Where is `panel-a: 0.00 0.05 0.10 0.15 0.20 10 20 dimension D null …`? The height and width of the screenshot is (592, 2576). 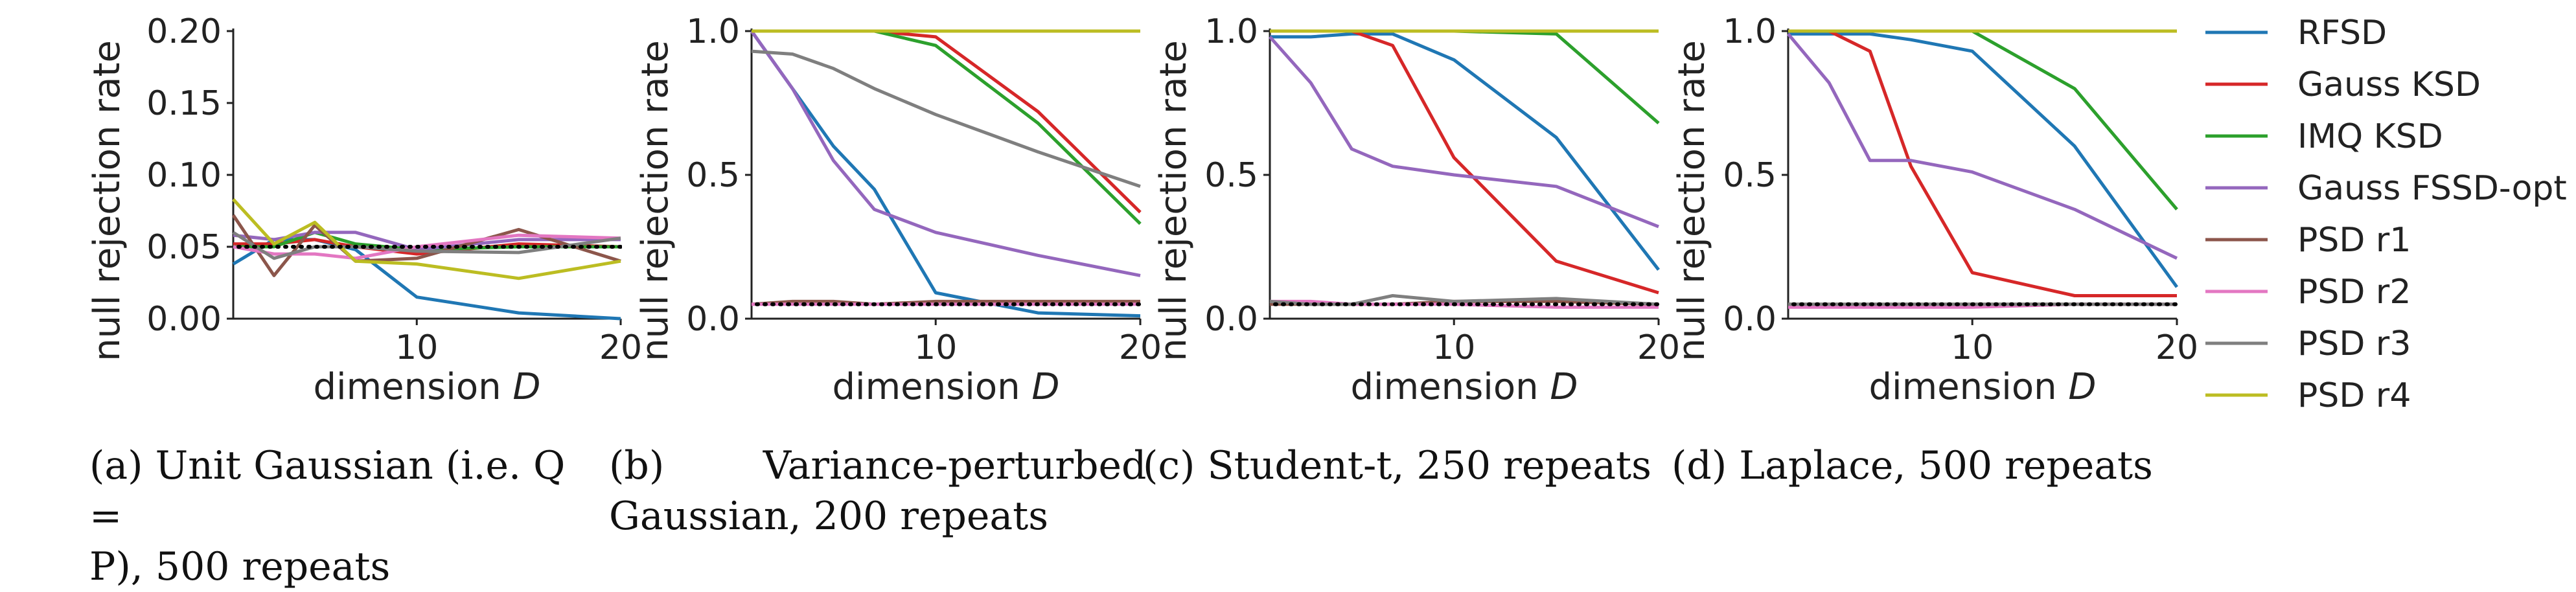 panel-a: 0.00 0.05 0.10 0.15 0.20 10 20 dimension D null … is located at coordinates (364, 210).